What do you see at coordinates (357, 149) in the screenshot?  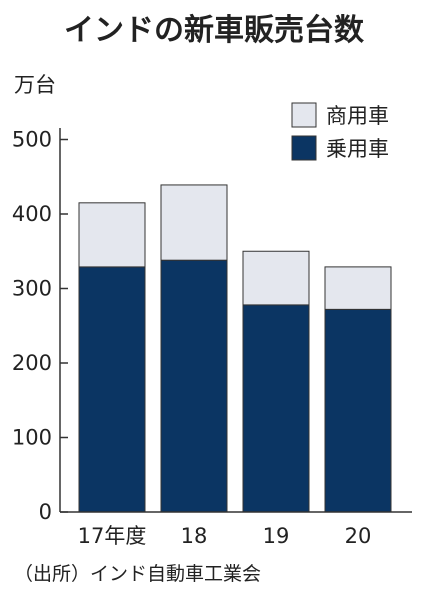 I see `legend-label: 乗用車` at bounding box center [357, 149].